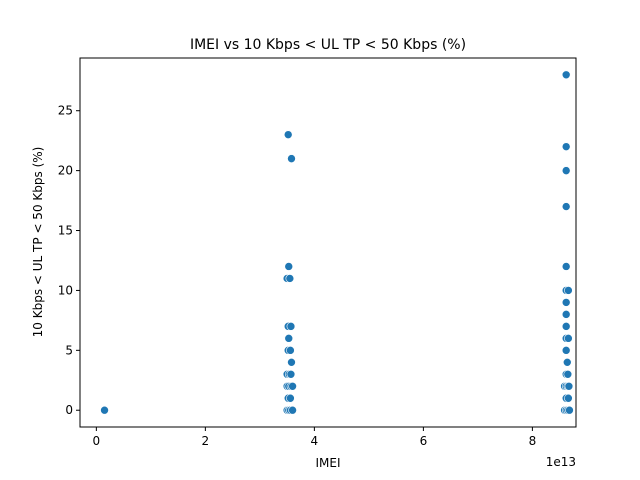  I want to click on x-tick-label: 4, so click(315, 441).